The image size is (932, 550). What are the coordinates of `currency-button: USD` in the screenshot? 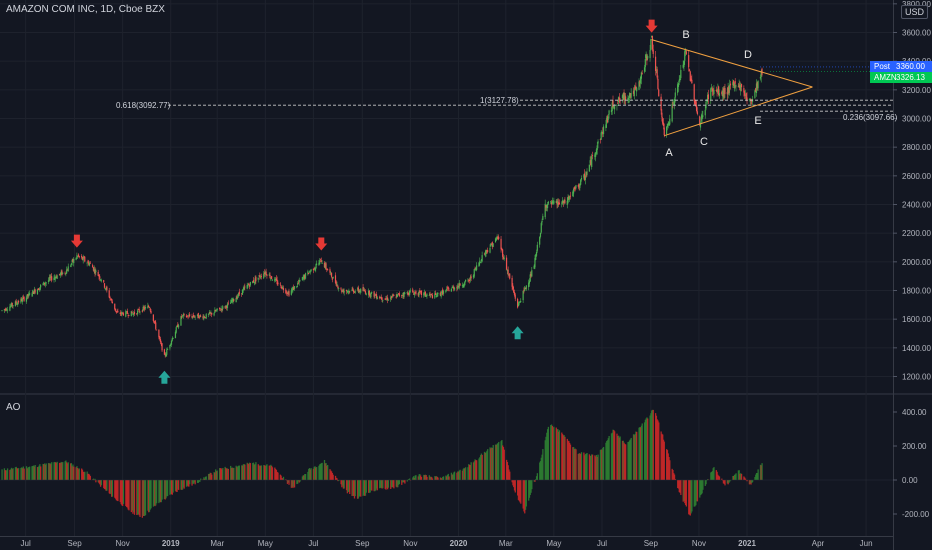 It's located at (915, 12).